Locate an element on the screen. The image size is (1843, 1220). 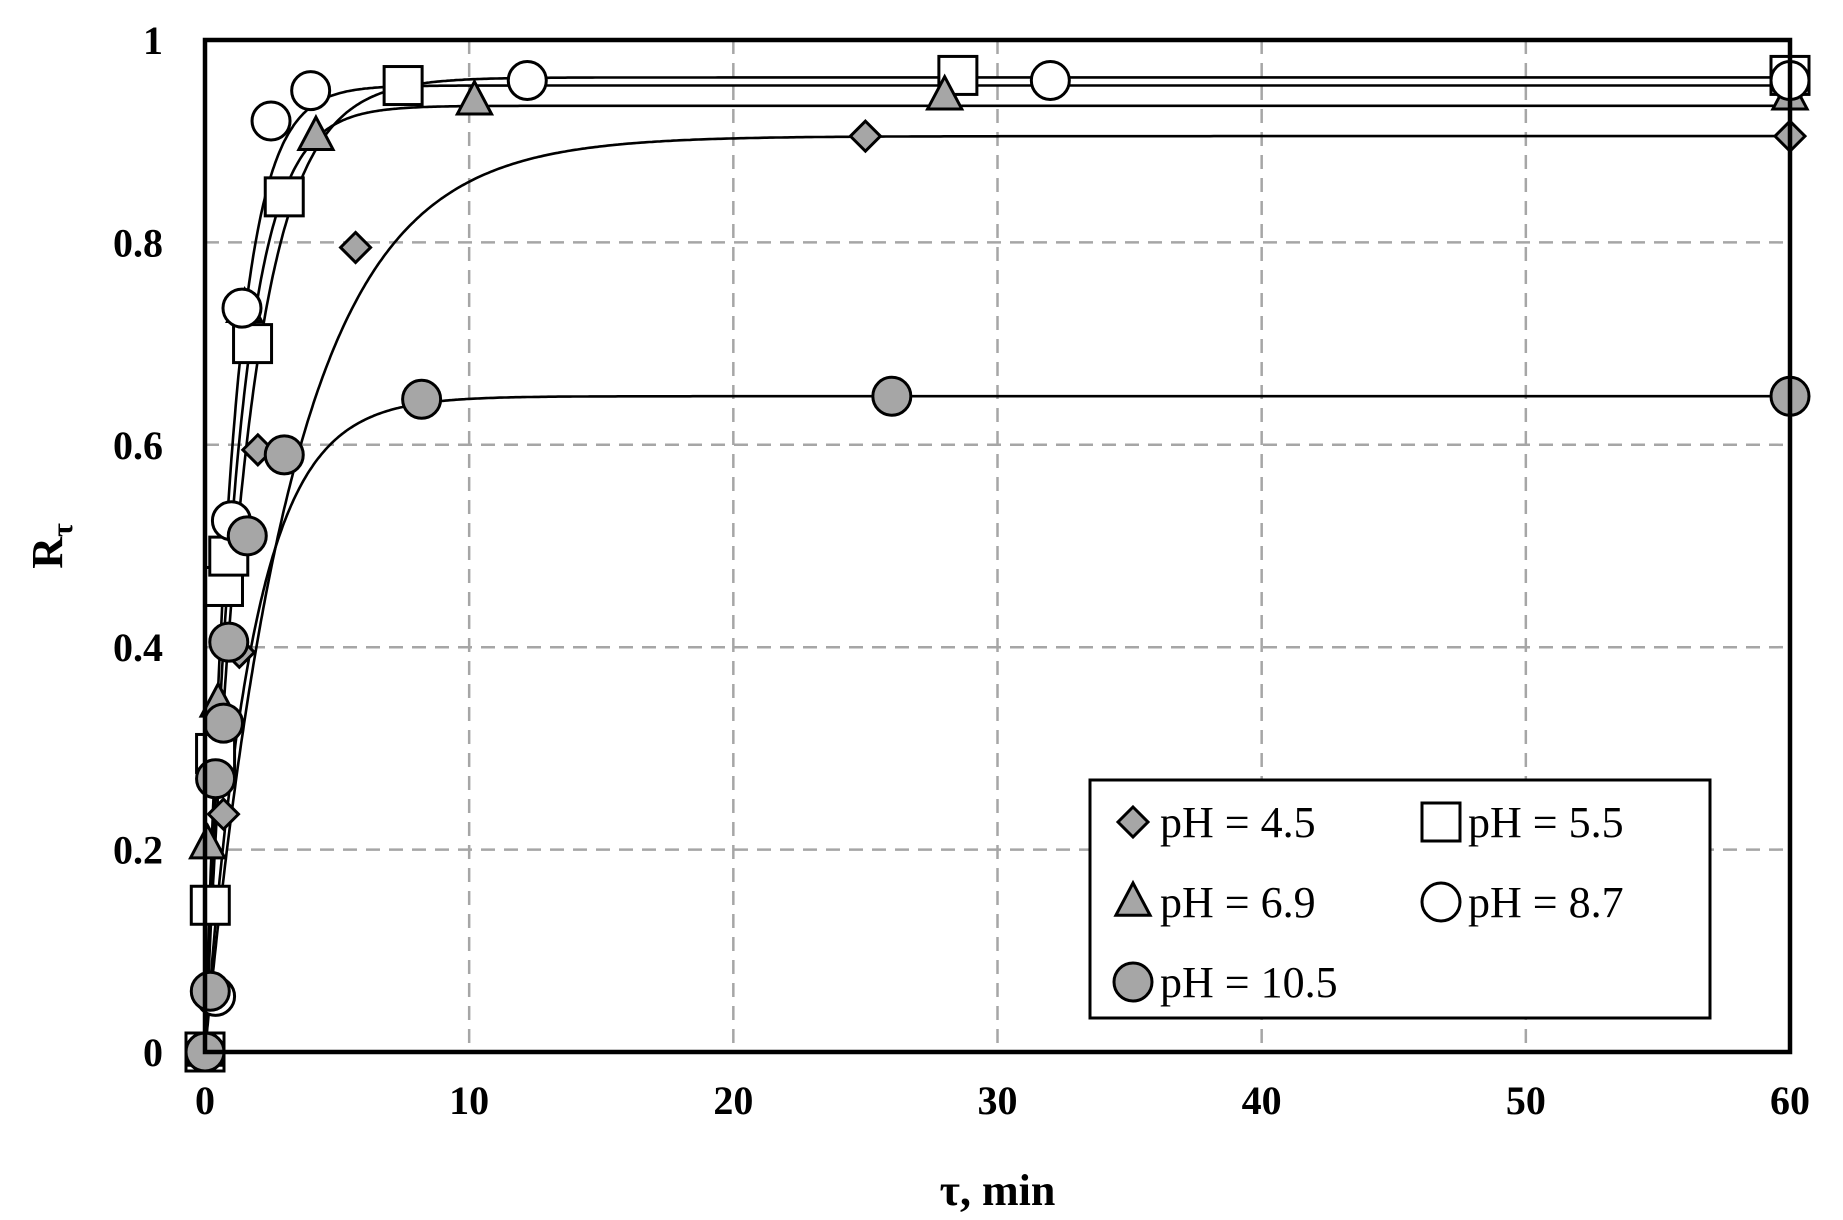
x-tick-label: 60 is located at coordinates (1790, 1100).